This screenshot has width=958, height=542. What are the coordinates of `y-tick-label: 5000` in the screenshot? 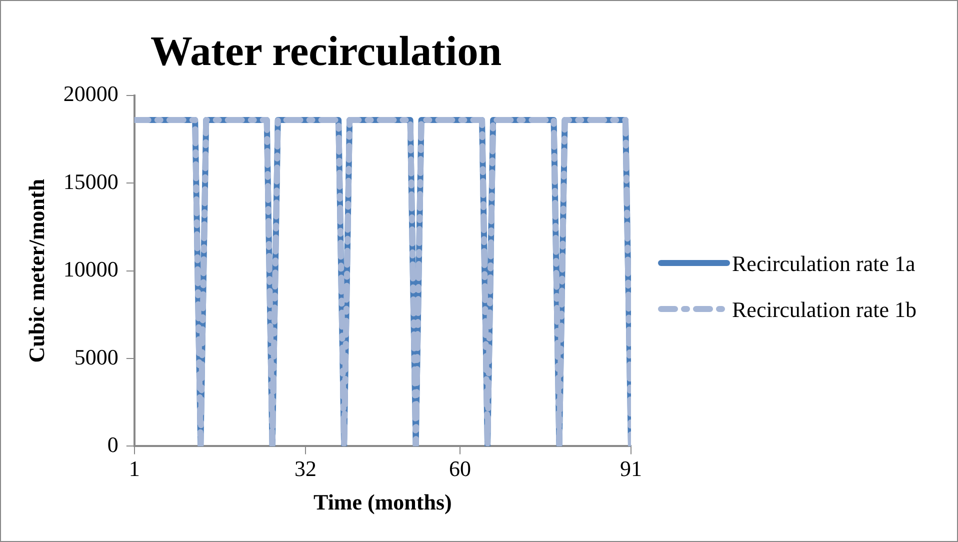 It's located at (96, 357).